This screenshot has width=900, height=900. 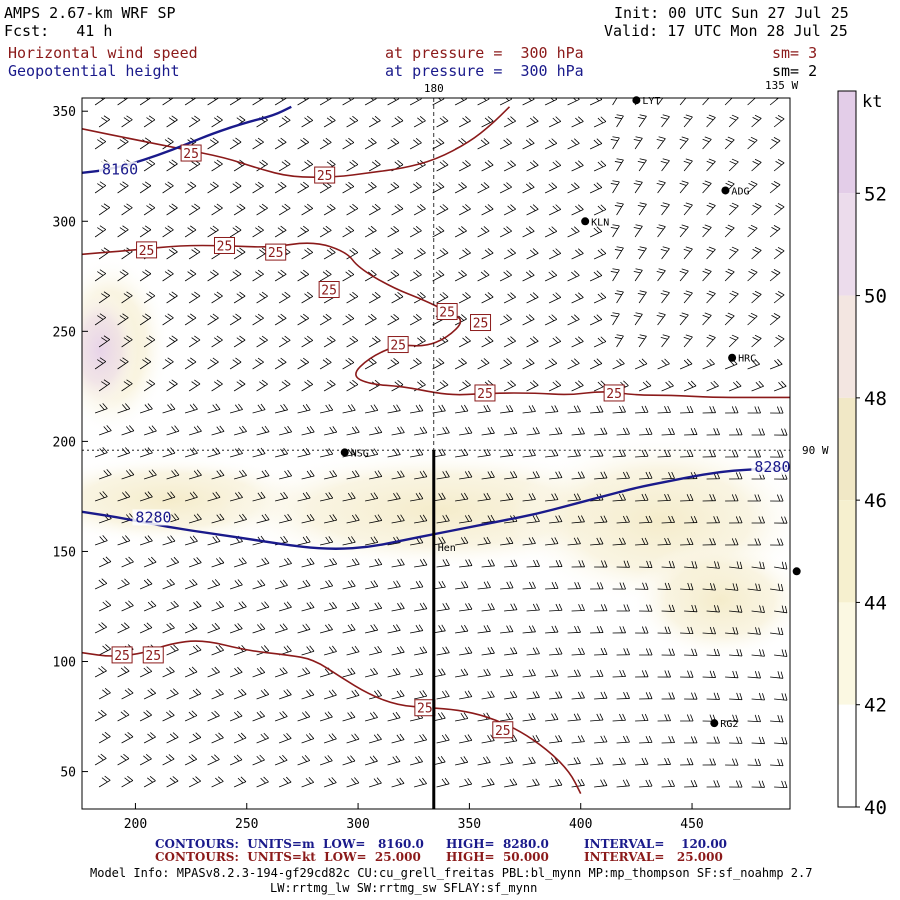 I want to click on y-tick-label: 50, so click(x=68, y=773).